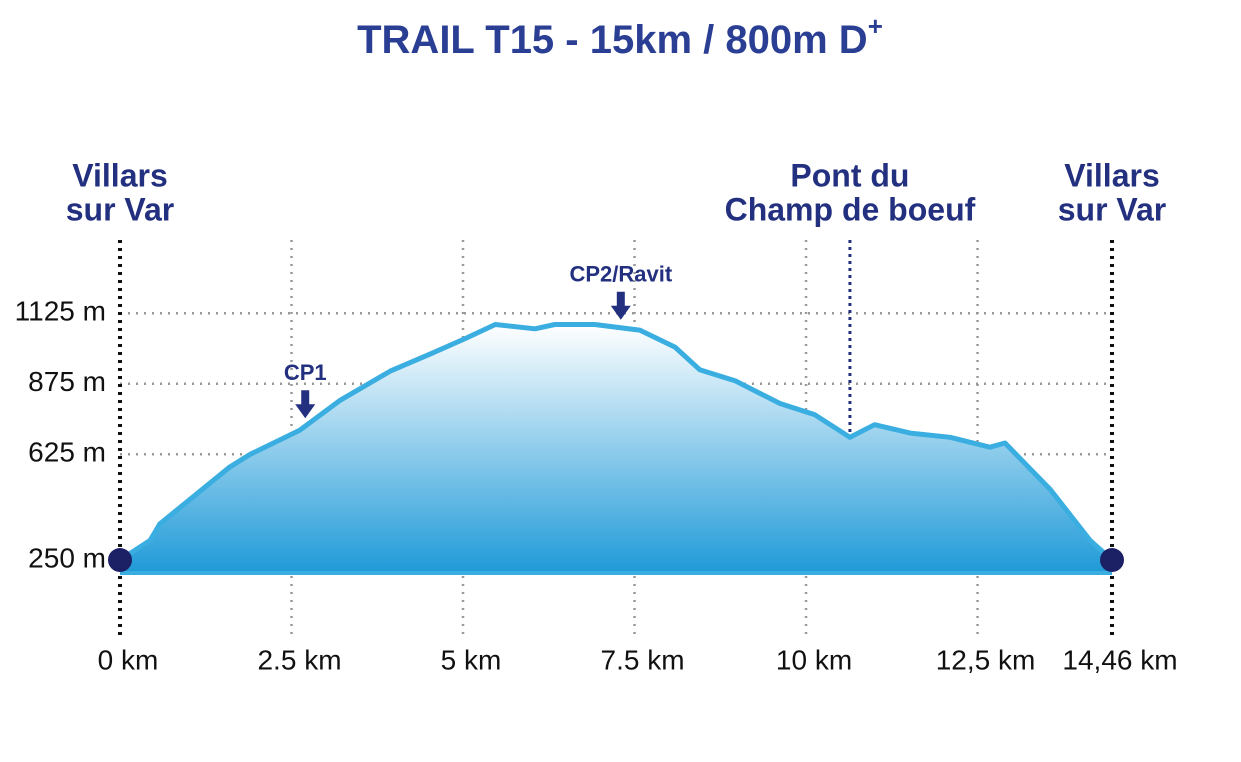 The width and height of the screenshot is (1241, 762). I want to click on annotation-label: CP1, so click(305, 372).